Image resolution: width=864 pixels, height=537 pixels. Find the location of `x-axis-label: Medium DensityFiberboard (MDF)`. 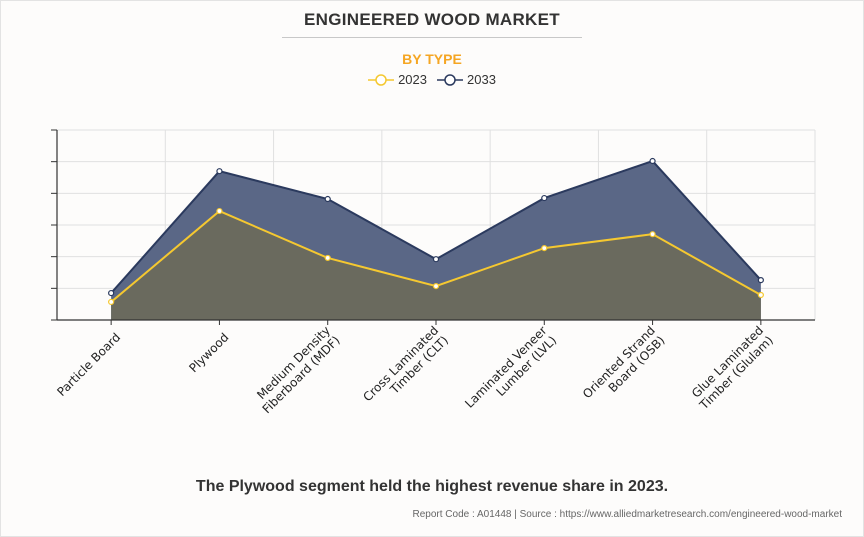

x-axis-label: Medium DensityFiberboard (MDF) is located at coordinates (296, 369).